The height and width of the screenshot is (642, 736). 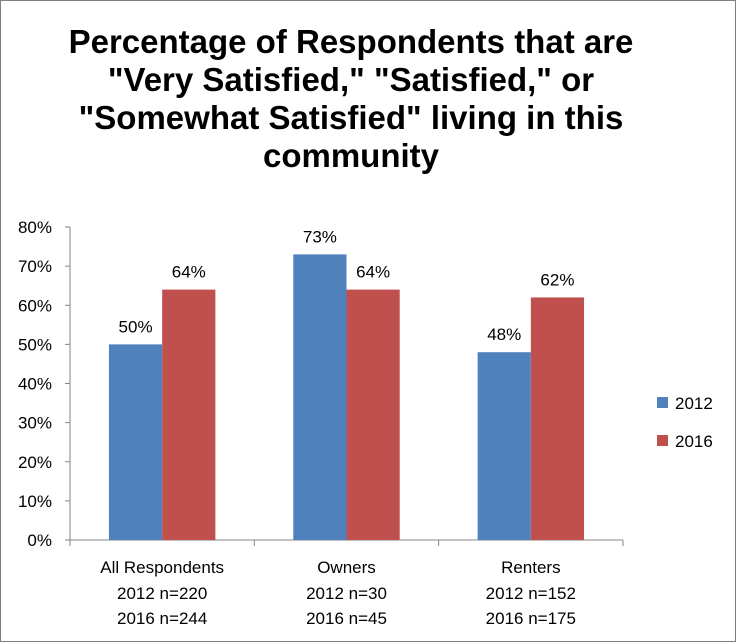 I want to click on chart-title-line-3: "Somewhat Satisfied" living in this, so click(x=351, y=117).